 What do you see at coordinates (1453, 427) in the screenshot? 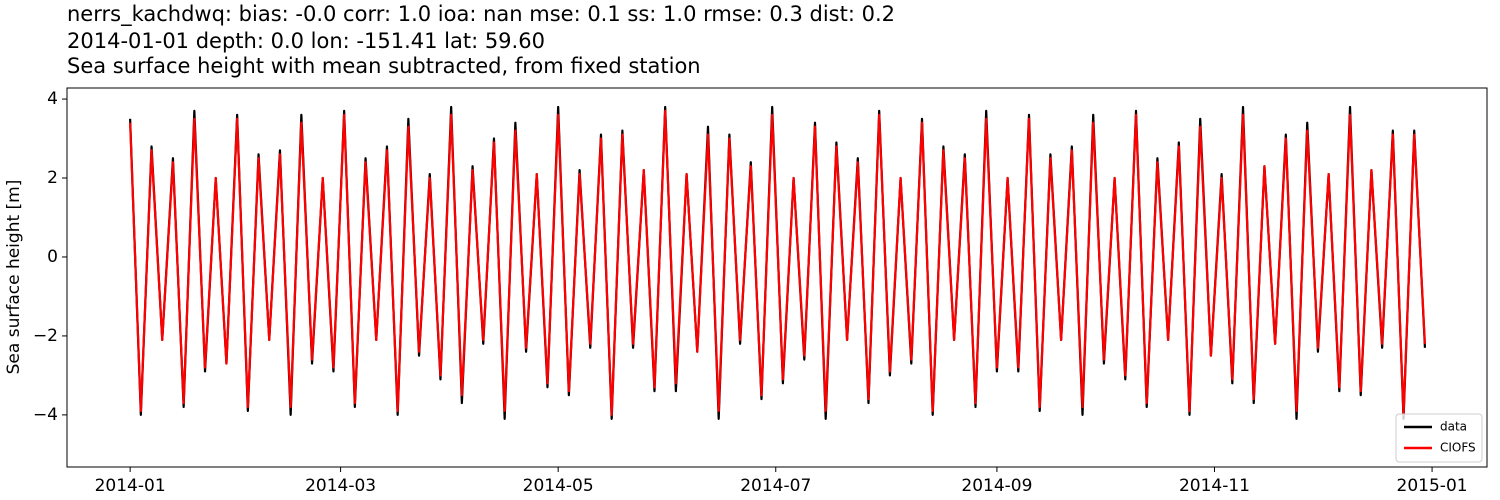
I see `legend-label: data` at bounding box center [1453, 427].